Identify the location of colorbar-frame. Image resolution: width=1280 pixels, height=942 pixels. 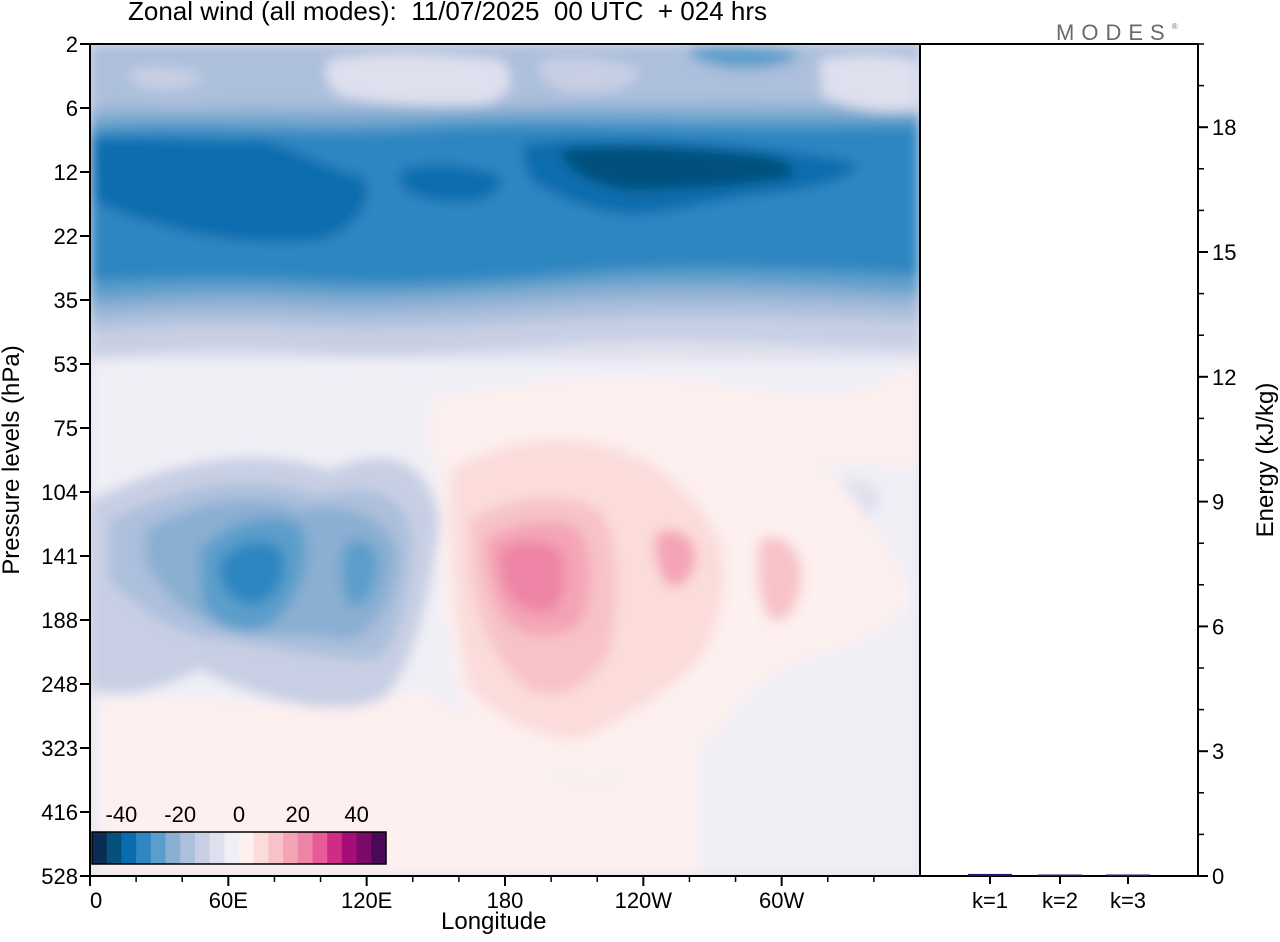
(239, 848).